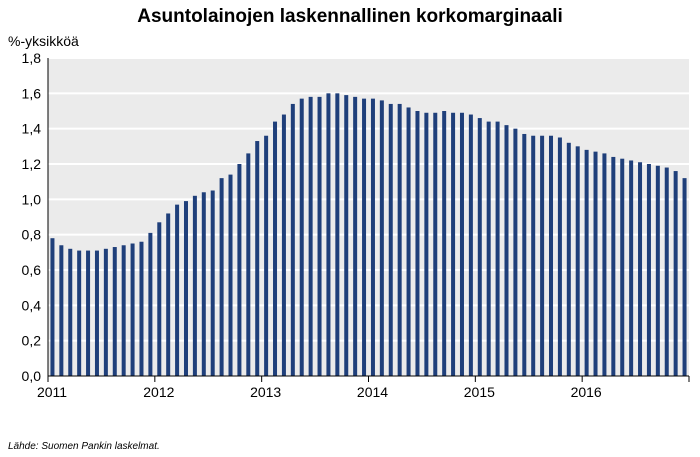  Describe the element at coordinates (32, 93) in the screenshot. I see `y-tick-label: 1,6` at that location.